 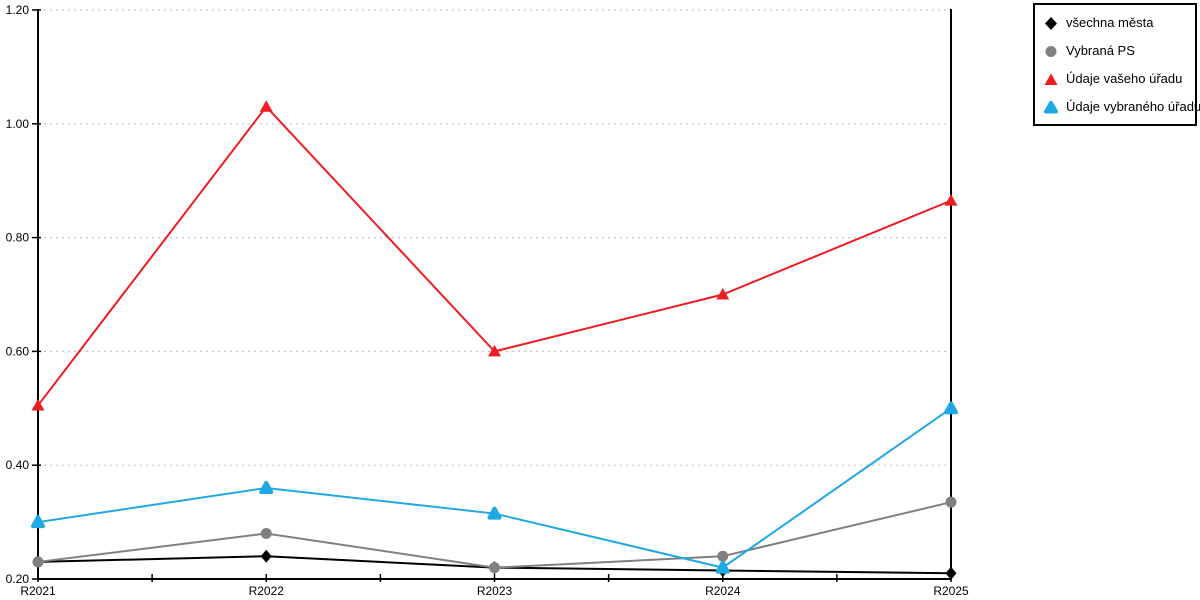 I want to click on triangle-rounded-icon, so click(x=1051, y=106).